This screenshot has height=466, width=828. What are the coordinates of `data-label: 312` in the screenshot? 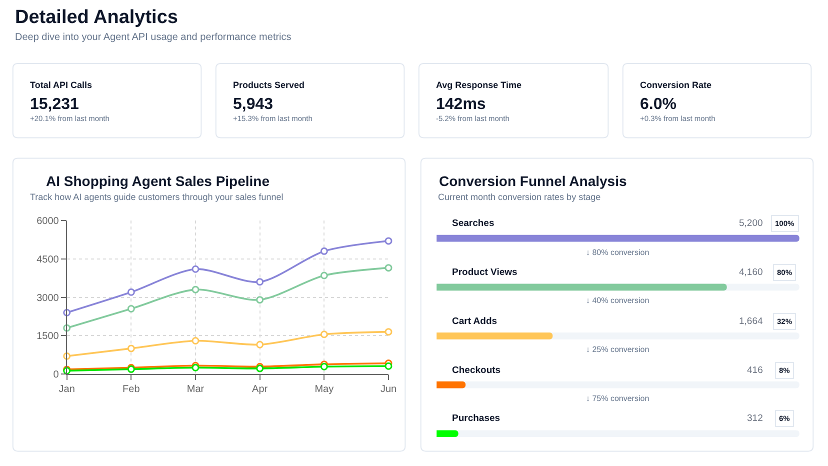 It's located at (755, 418).